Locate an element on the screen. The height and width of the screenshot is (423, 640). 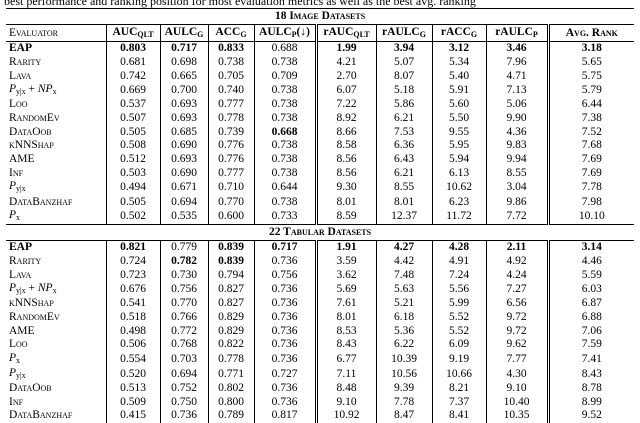
value-cell: 0.727 is located at coordinates (284, 374).